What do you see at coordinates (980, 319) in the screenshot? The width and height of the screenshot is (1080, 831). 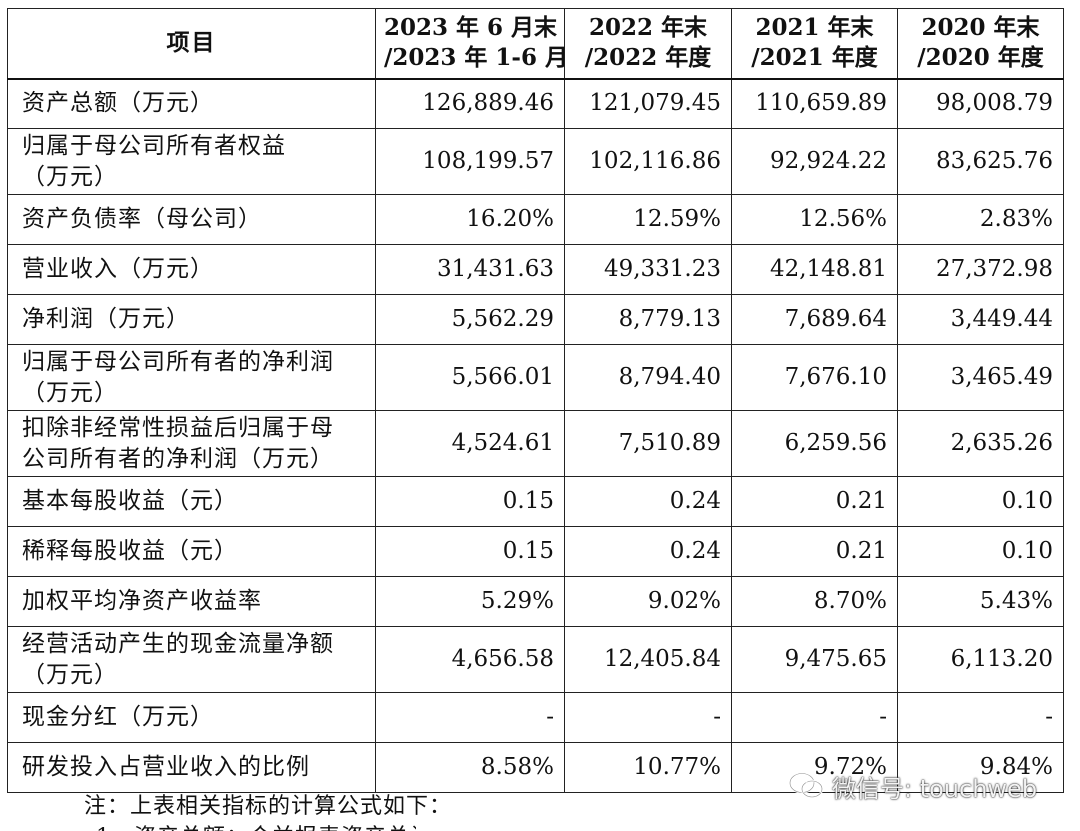 I see `value-cell: 3,449.44` at bounding box center [980, 319].